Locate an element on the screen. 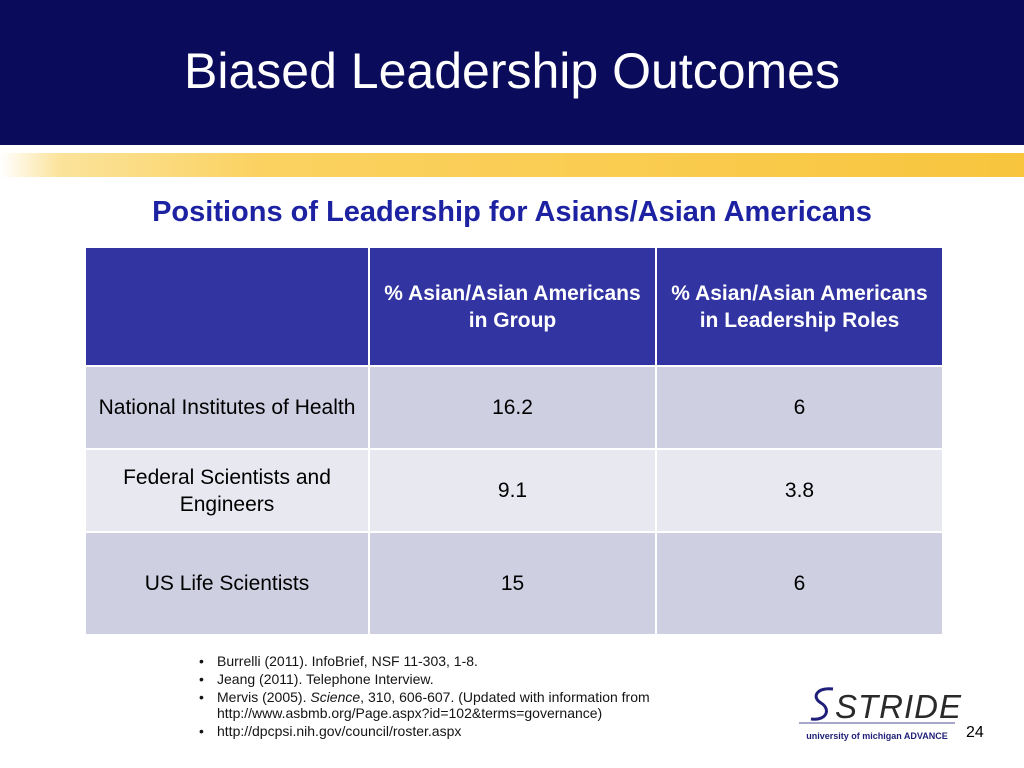  header-cell-group-percent: % Asian/Asian Americans in Group is located at coordinates (512, 306).